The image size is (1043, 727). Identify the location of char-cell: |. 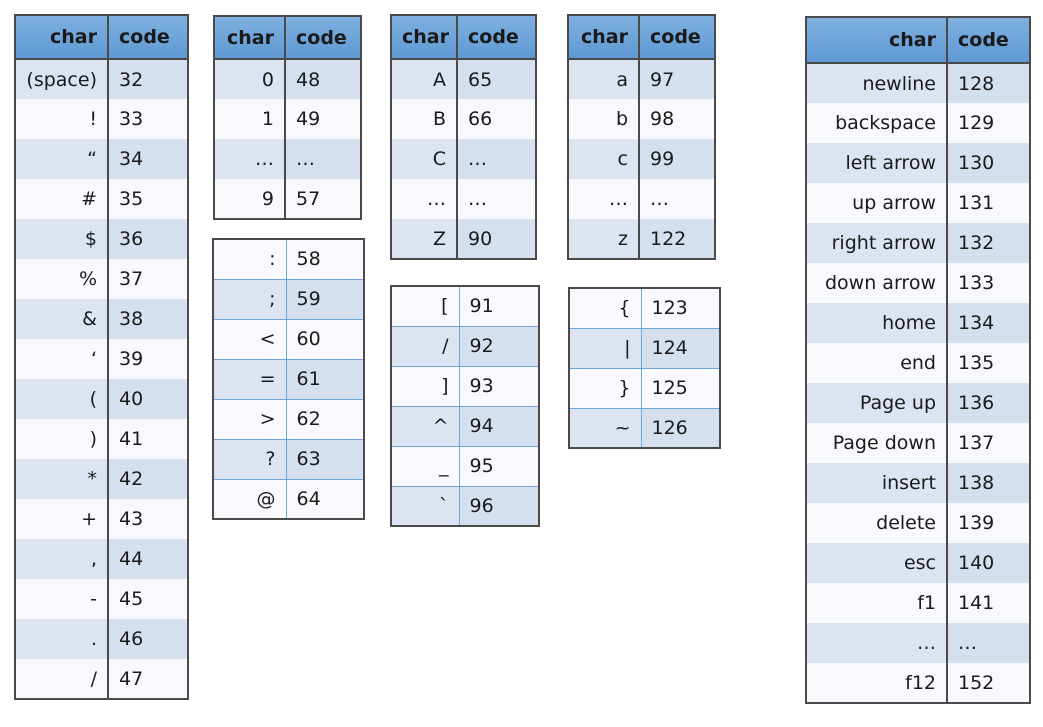
(605, 347).